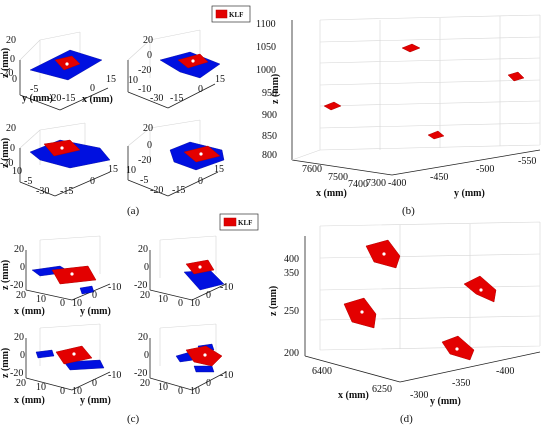  Describe the element at coordinates (21, 383) in the screenshot. I see `tick-label-83: 20` at that location.